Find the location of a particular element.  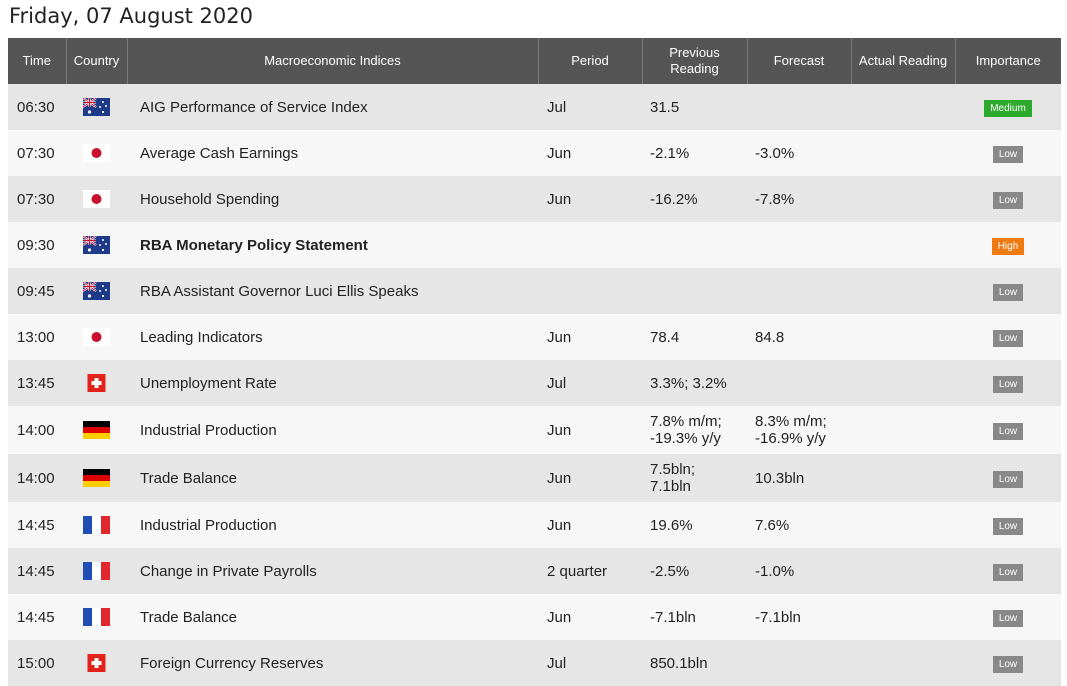

page-title: Friday, 07 August 2020 is located at coordinates (131, 16).